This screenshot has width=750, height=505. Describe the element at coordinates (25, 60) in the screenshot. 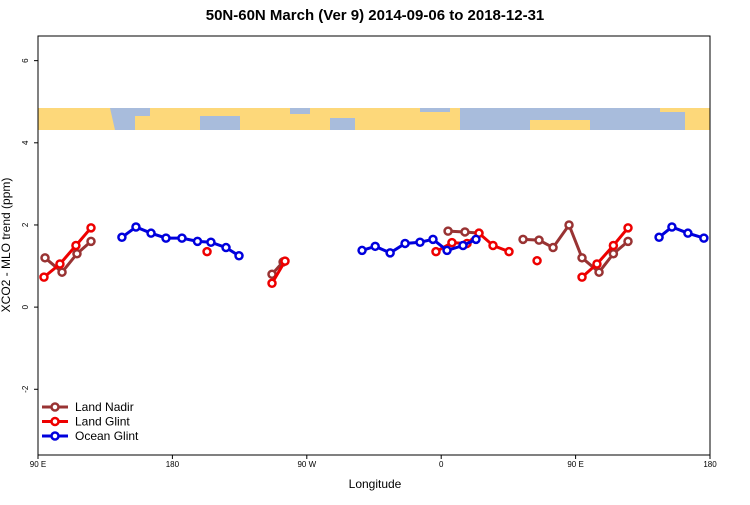

I see `y-tick-label: 6` at that location.